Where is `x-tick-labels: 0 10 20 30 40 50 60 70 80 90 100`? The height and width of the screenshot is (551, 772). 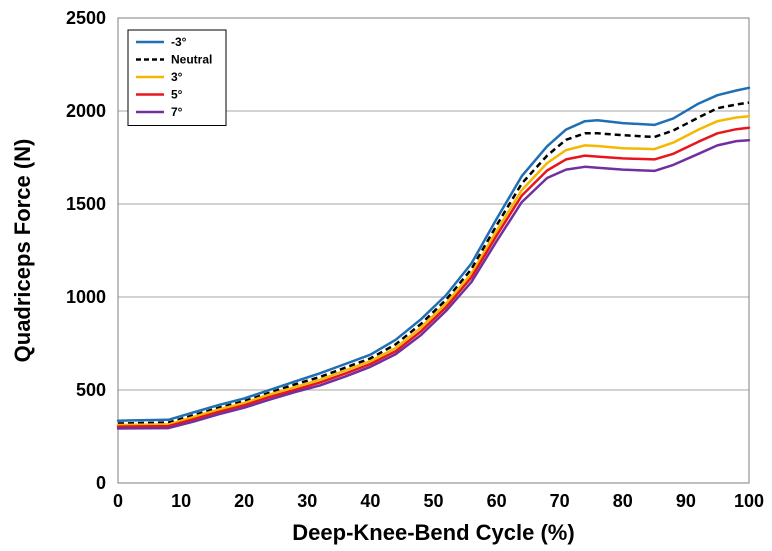 x-tick-labels: 0 10 20 30 40 50 60 70 80 90 100 is located at coordinates (438, 501).